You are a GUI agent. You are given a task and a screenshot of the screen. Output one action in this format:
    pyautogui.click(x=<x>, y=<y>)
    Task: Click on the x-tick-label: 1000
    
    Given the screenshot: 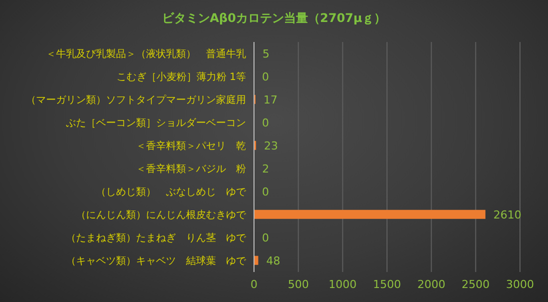 What is the action you would take?
    pyautogui.click(x=342, y=284)
    